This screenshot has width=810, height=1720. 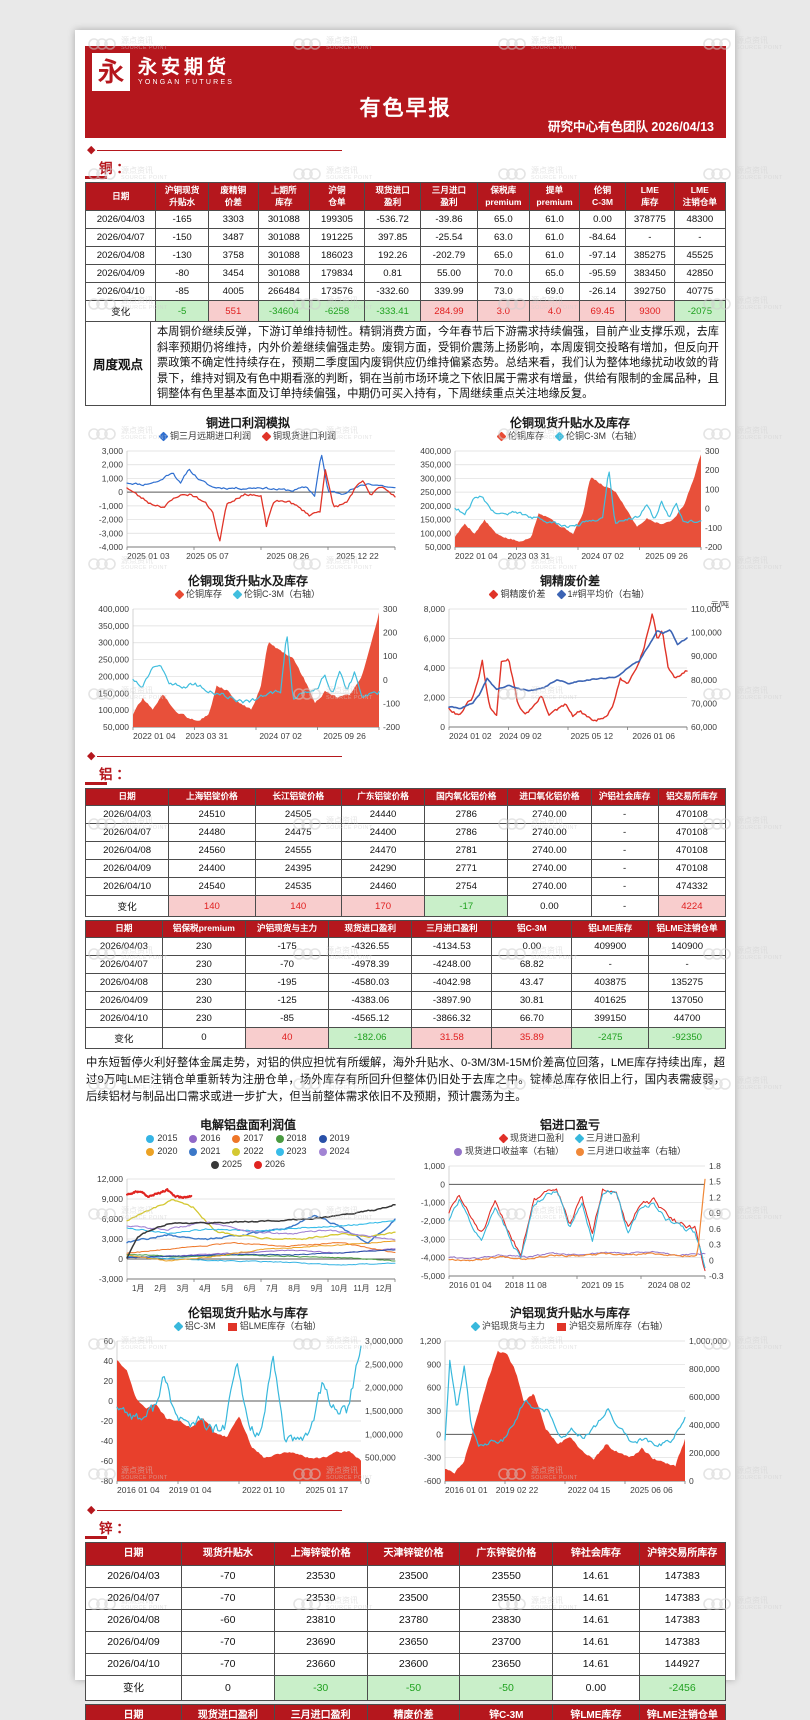 I want to click on legend-label: 2019, so click(x=339, y=1138).